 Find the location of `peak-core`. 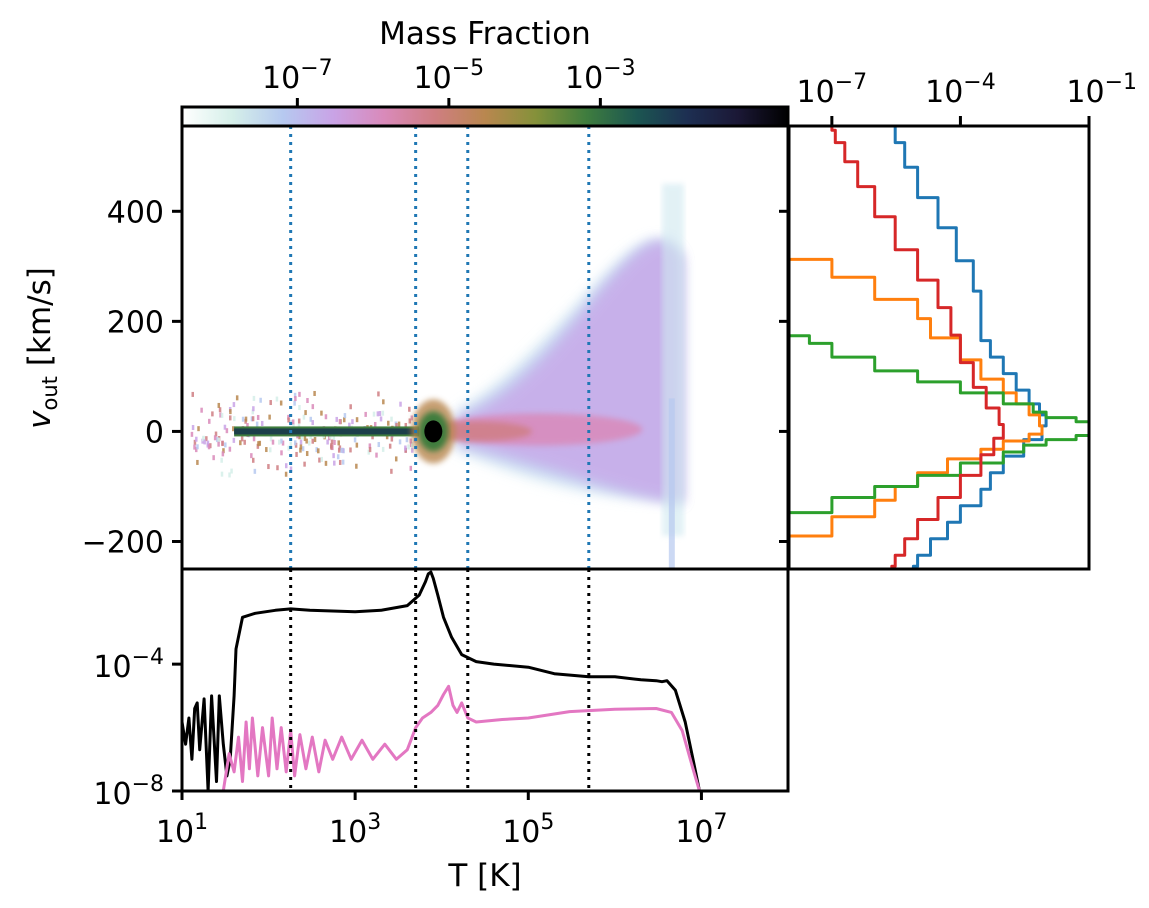

peak-core is located at coordinates (433, 431).